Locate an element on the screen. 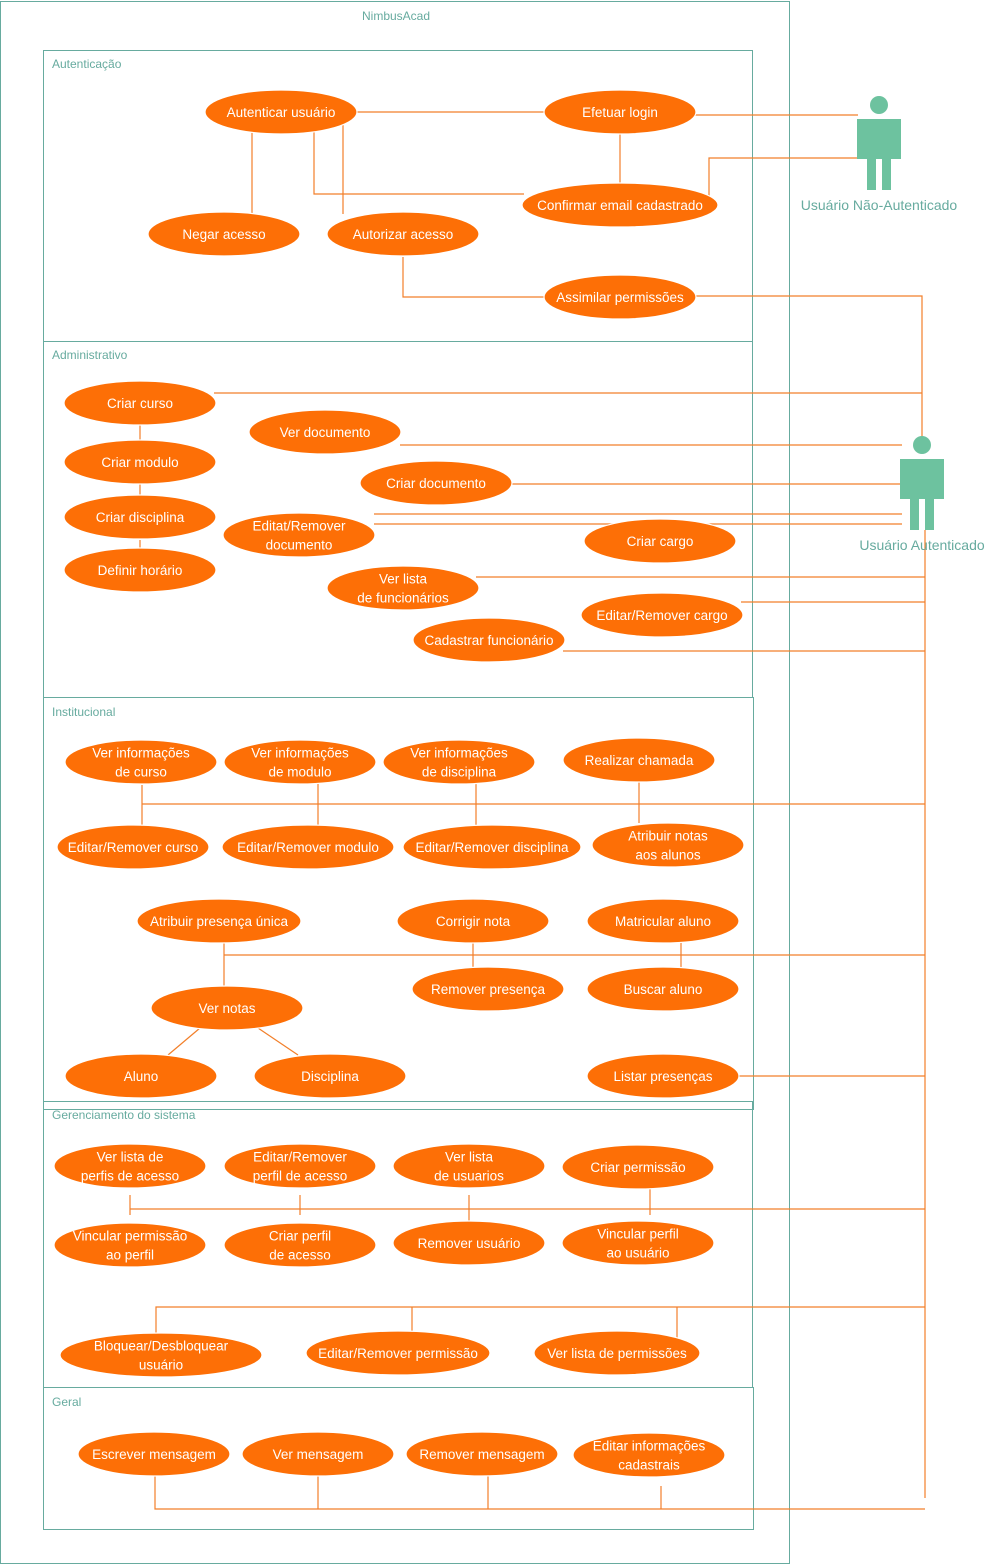 The image size is (998, 1566). use-case-criar-curso: Criar curso is located at coordinates (140, 403).